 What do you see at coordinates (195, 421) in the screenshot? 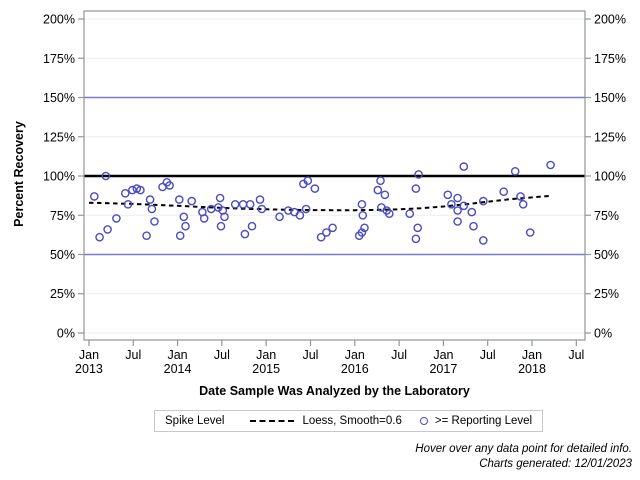
I see `legend-title: Spike Level` at bounding box center [195, 421].